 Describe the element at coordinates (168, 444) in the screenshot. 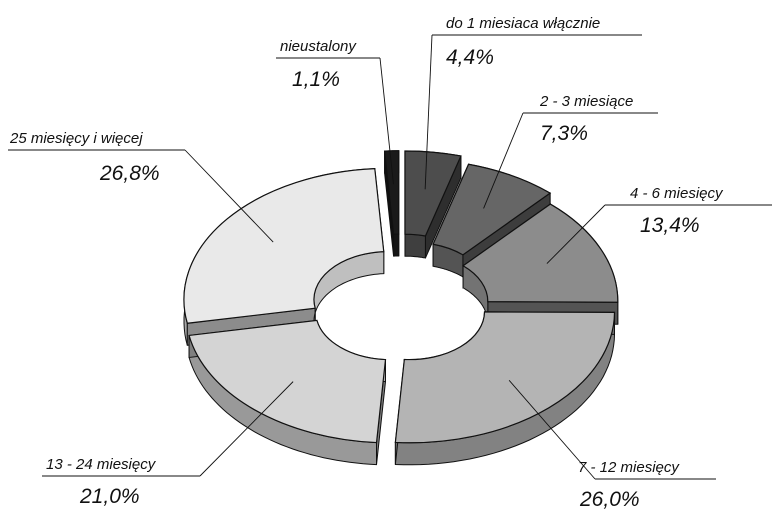

I see `slice-label-group-4: 13 - 24 miesięcy 21,0%` at that location.